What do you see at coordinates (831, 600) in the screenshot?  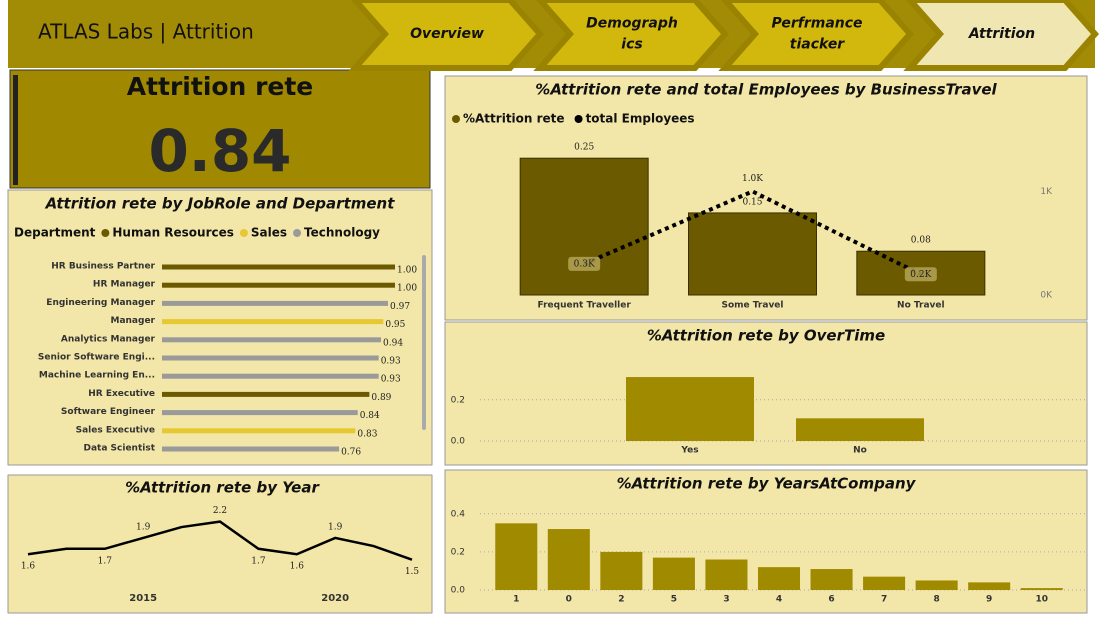 I see `x-tick-label: 6` at bounding box center [831, 600].